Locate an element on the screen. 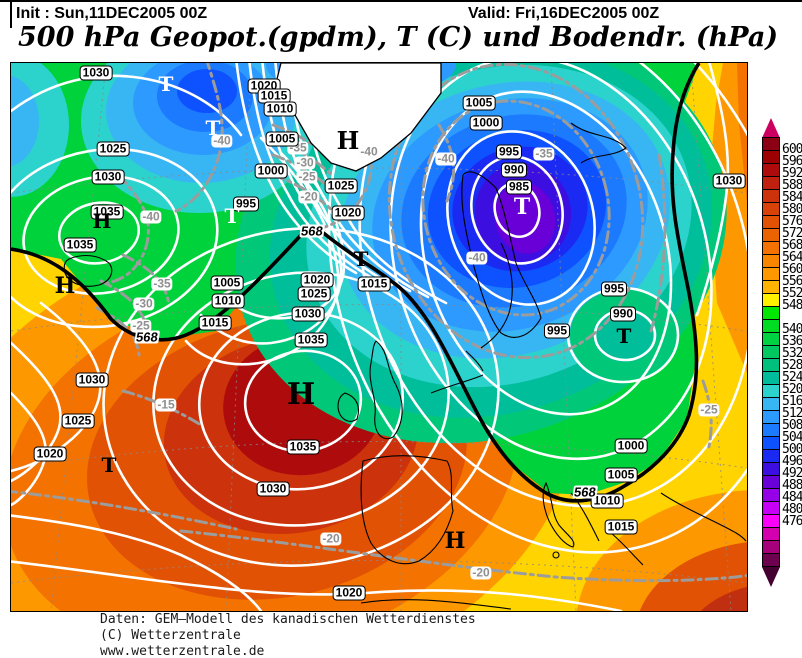 The image size is (802, 658). init-time-label: Init : Sun,11DEC2005 00Z is located at coordinates (112, 13).